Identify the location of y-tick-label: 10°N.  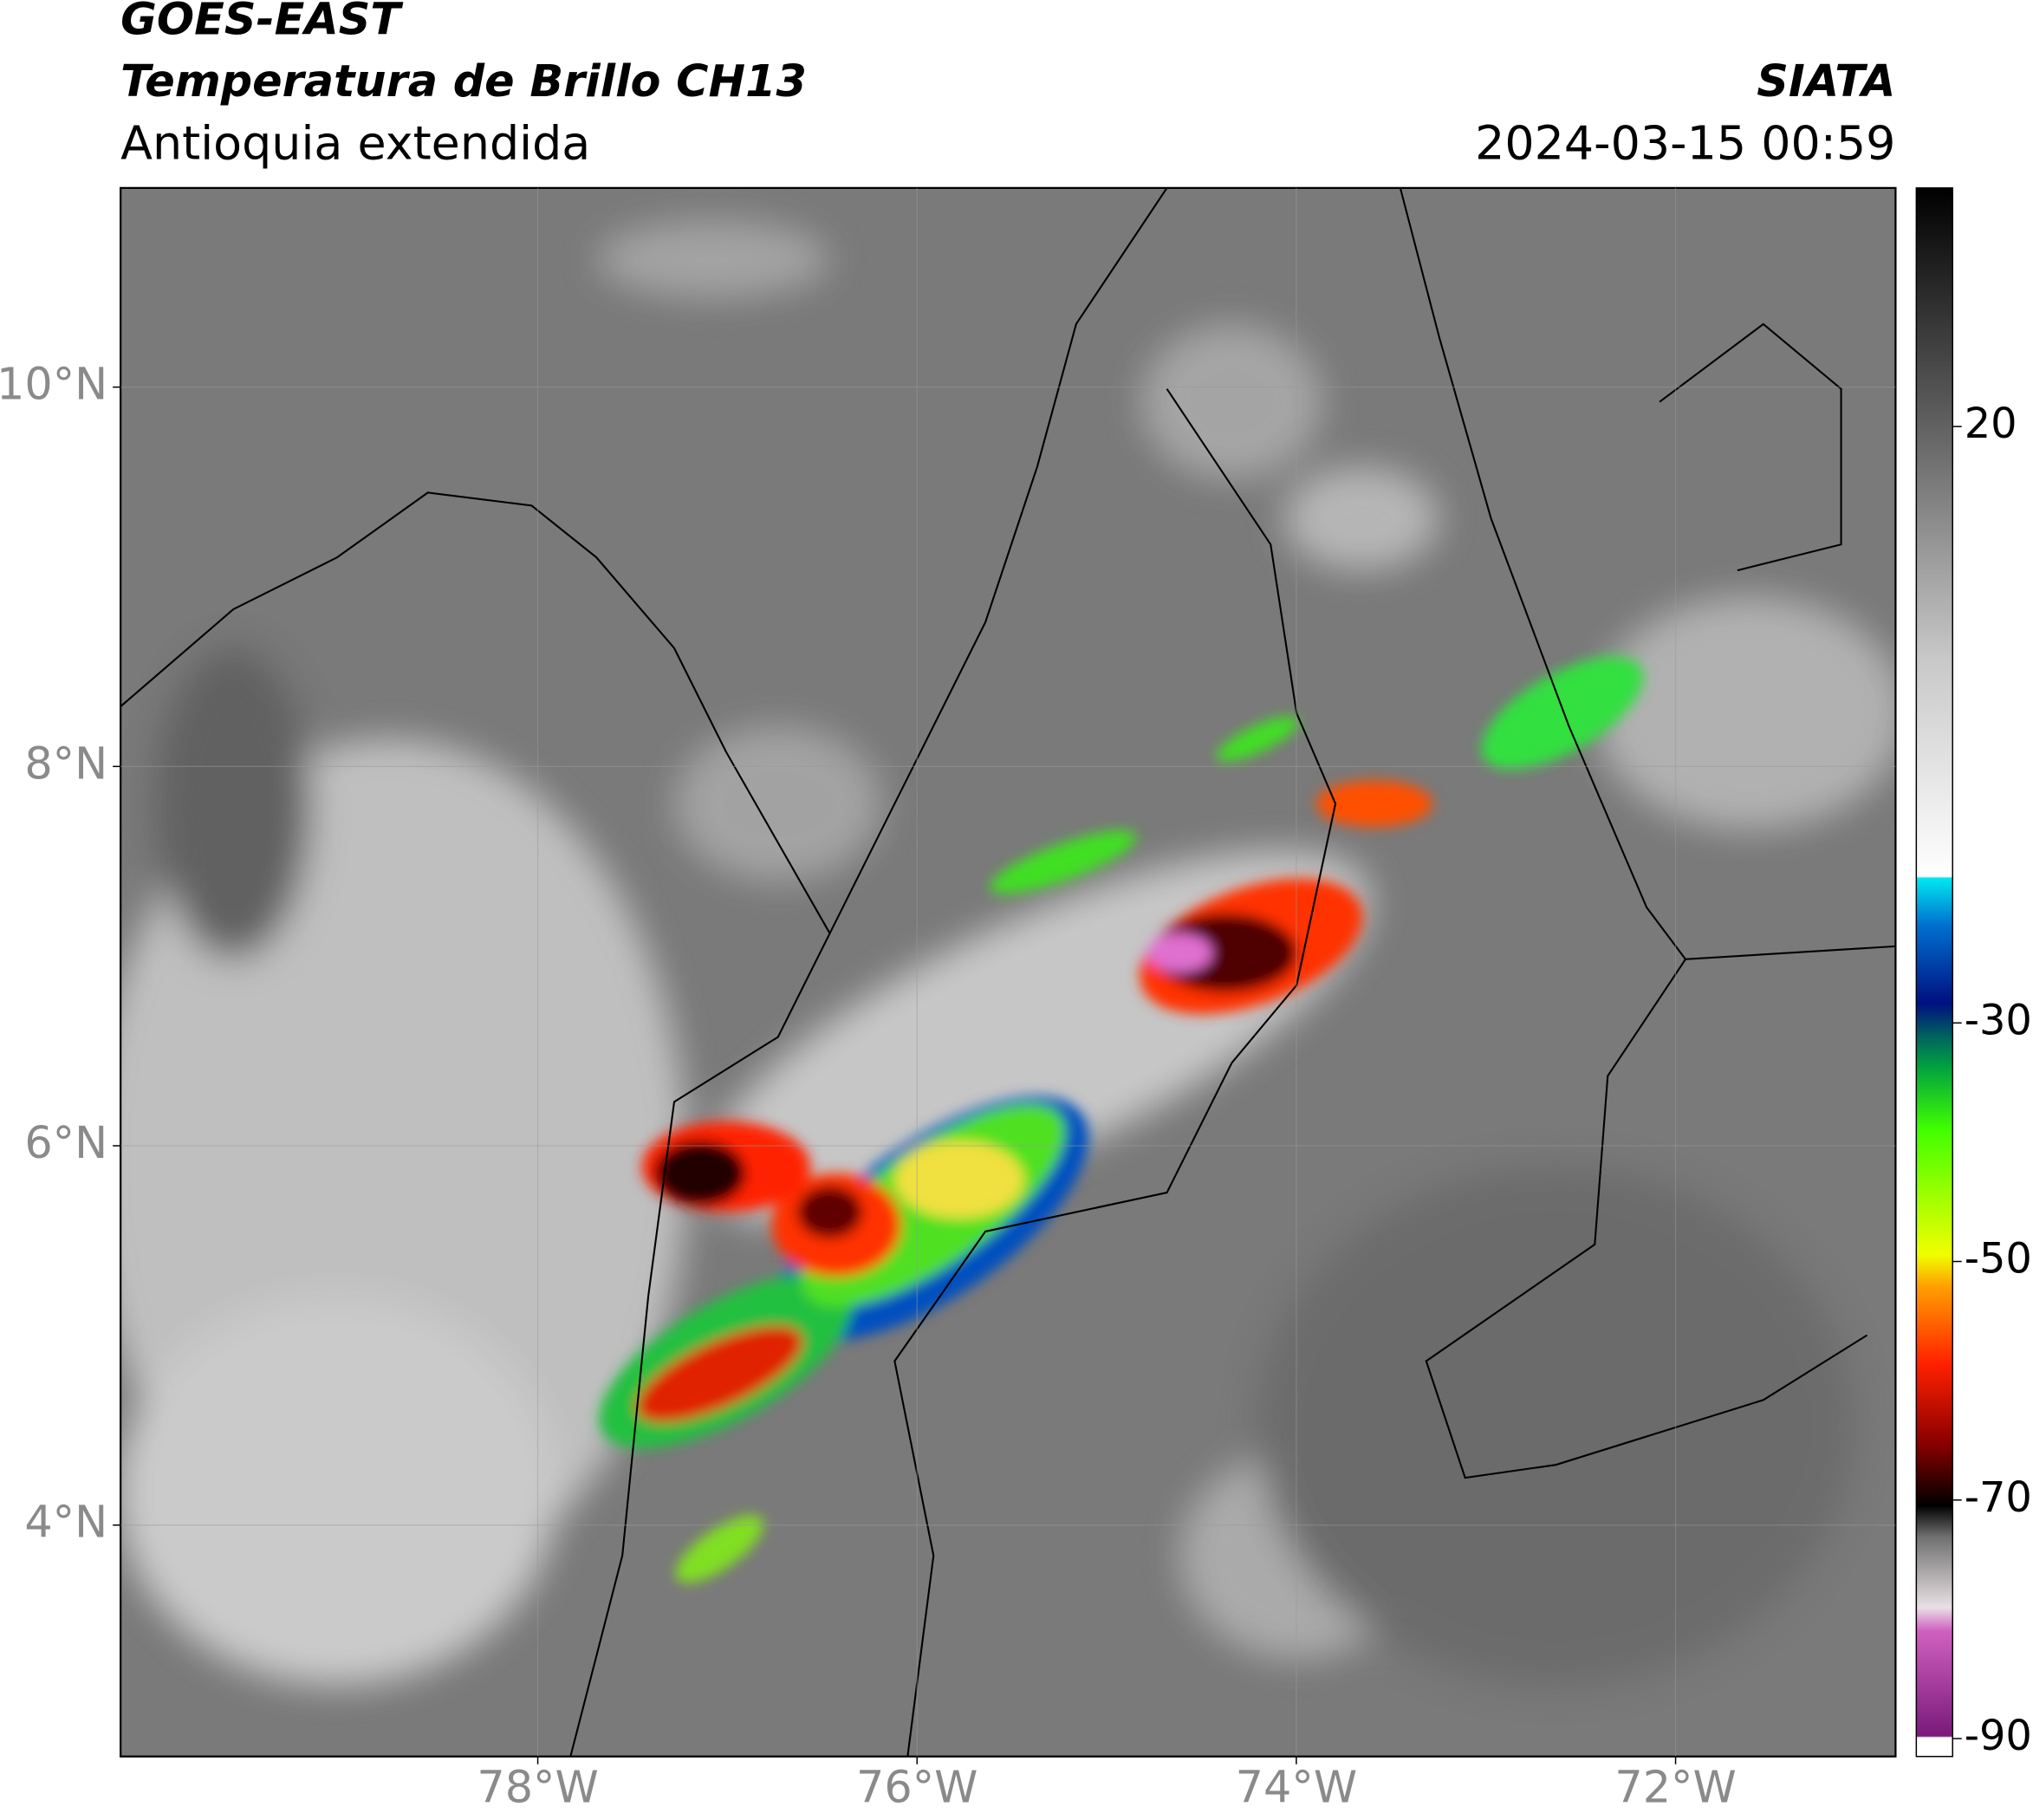
(53, 384).